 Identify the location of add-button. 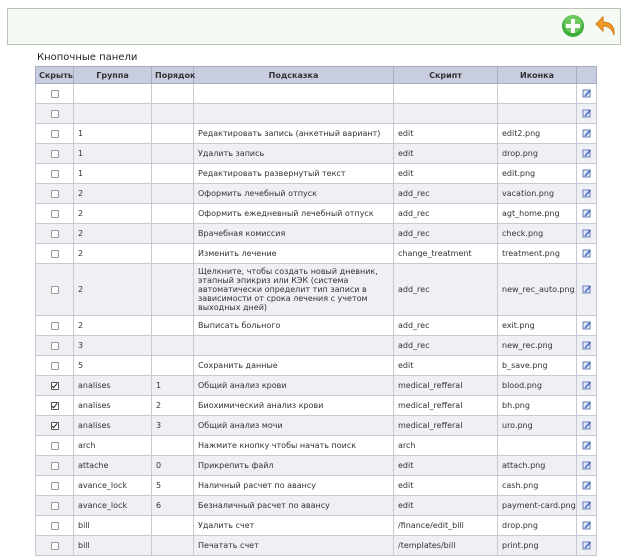
(573, 26).